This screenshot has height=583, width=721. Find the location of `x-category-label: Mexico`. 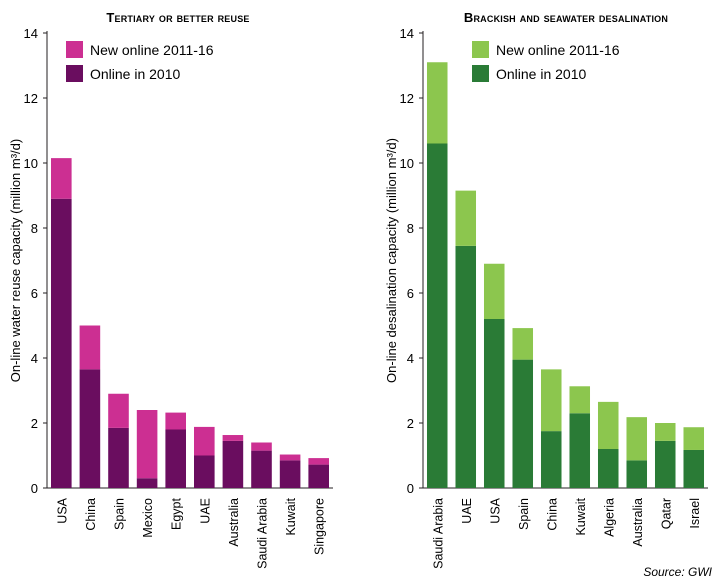

x-category-label: Mexico is located at coordinates (148, 518).